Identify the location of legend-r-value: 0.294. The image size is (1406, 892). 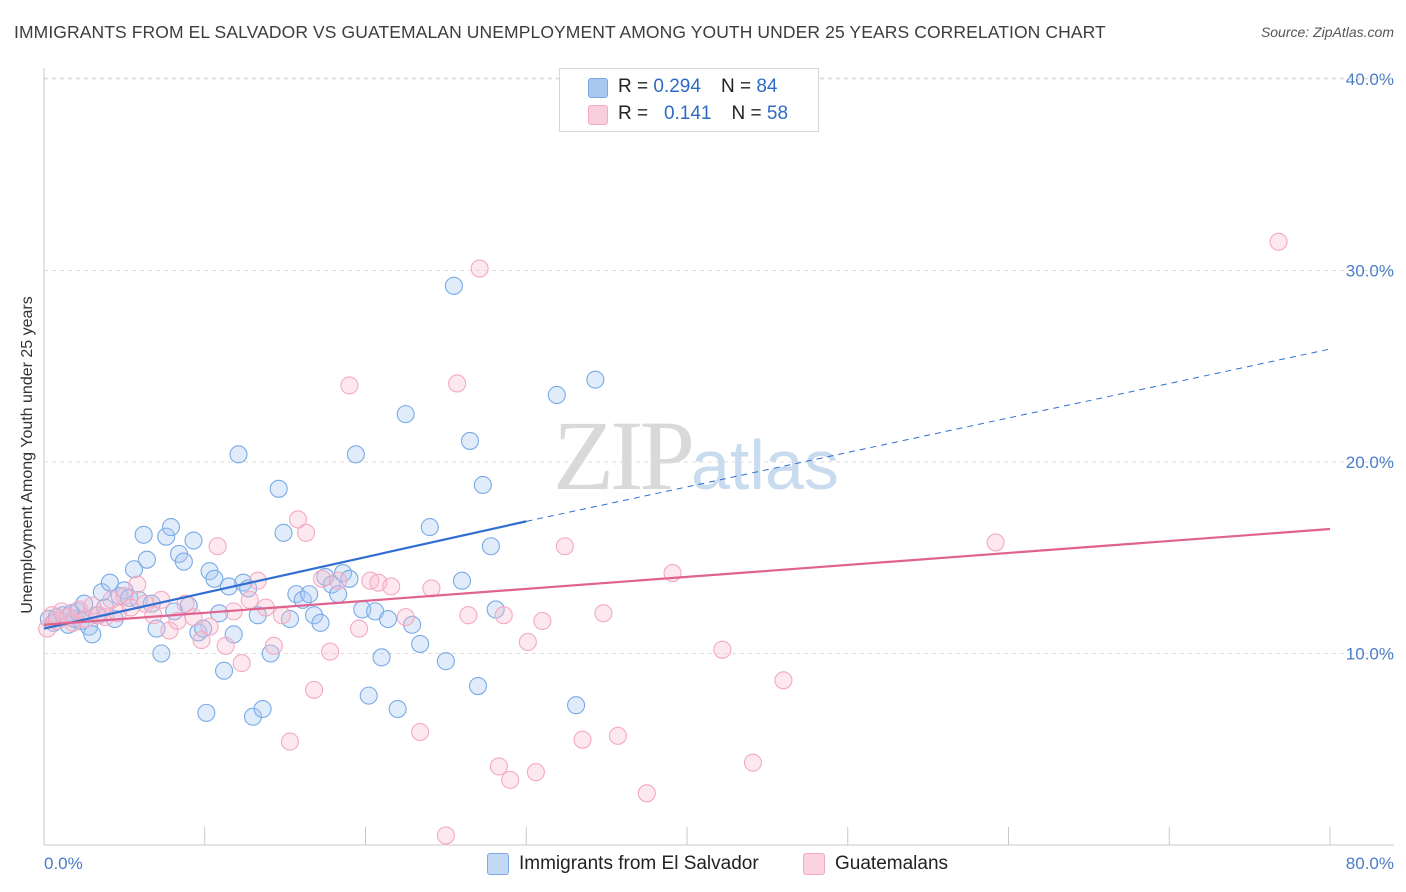
(677, 86).